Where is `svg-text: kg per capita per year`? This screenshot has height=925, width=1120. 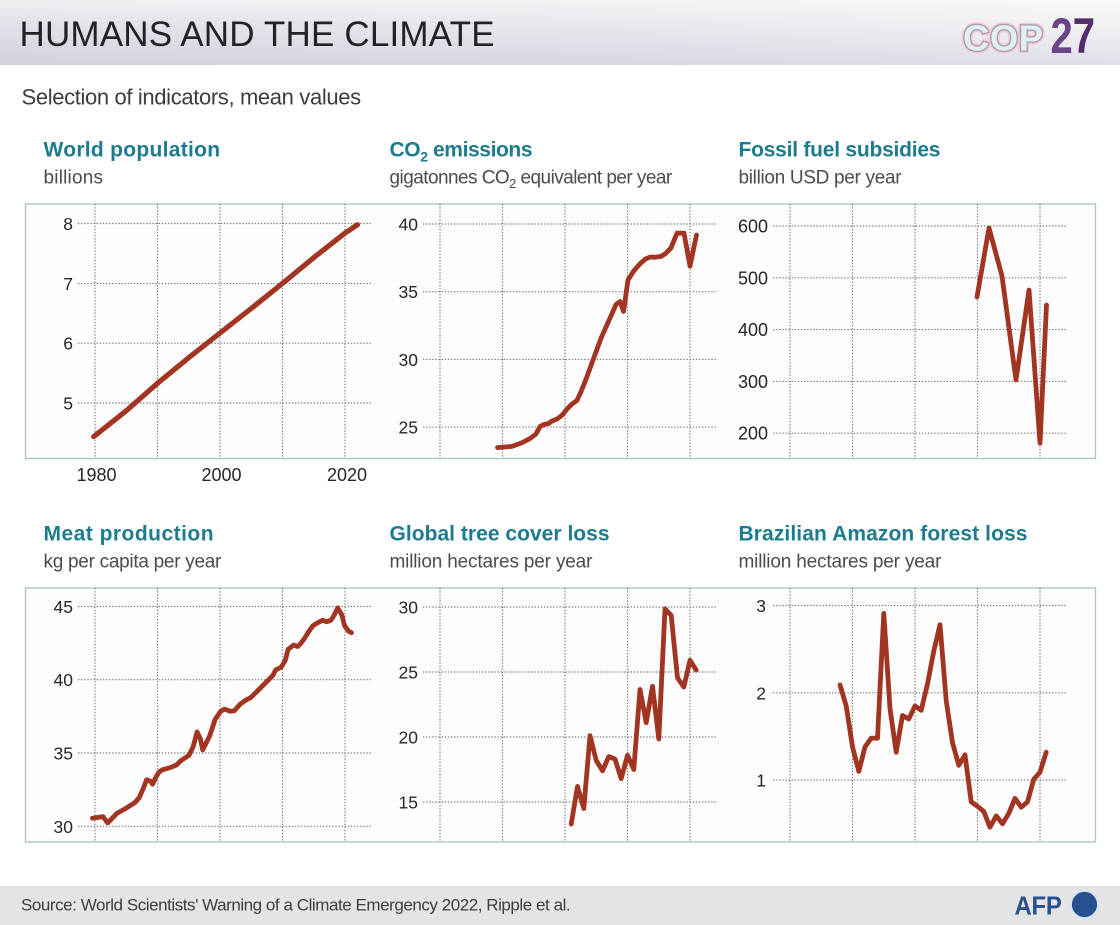 svg-text: kg per capita per year is located at coordinates (133, 561).